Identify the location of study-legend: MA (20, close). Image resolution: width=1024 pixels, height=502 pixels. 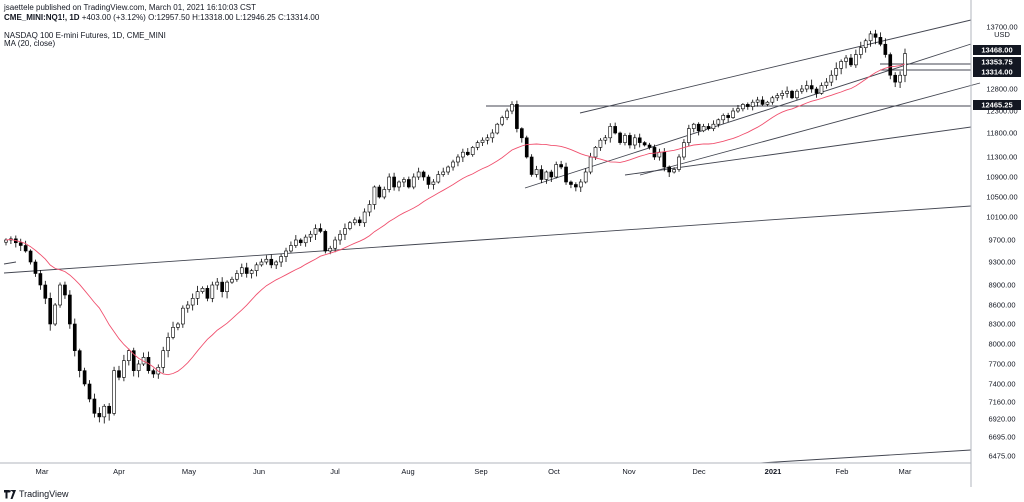
(30, 43).